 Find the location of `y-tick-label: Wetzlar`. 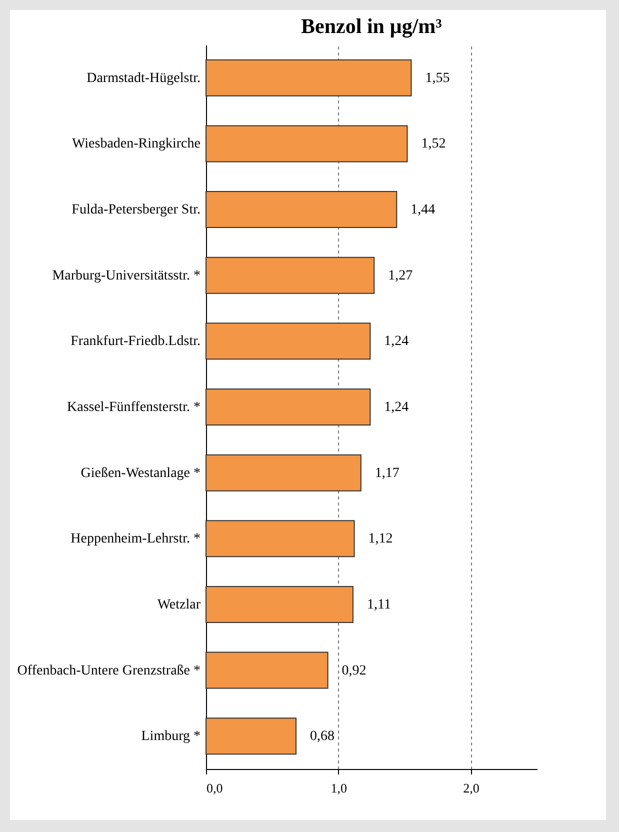

y-tick-label: Wetzlar is located at coordinates (179, 604).